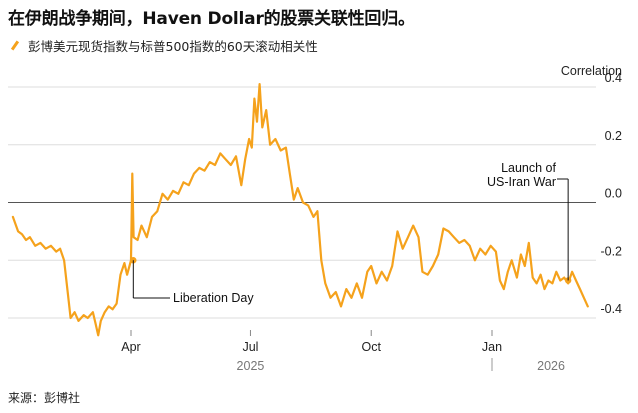 This screenshot has height=413, width=638. What do you see at coordinates (251, 366) in the screenshot?
I see `year-label: 2025` at bounding box center [251, 366].